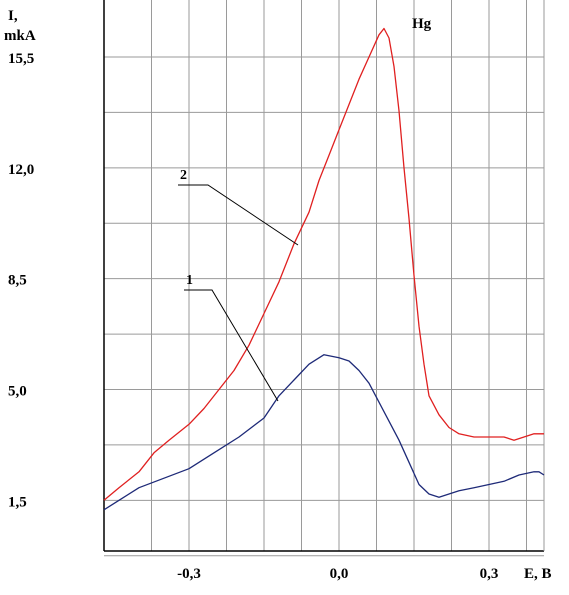  I want to click on x-tick-label: 0,3, so click(489, 574).